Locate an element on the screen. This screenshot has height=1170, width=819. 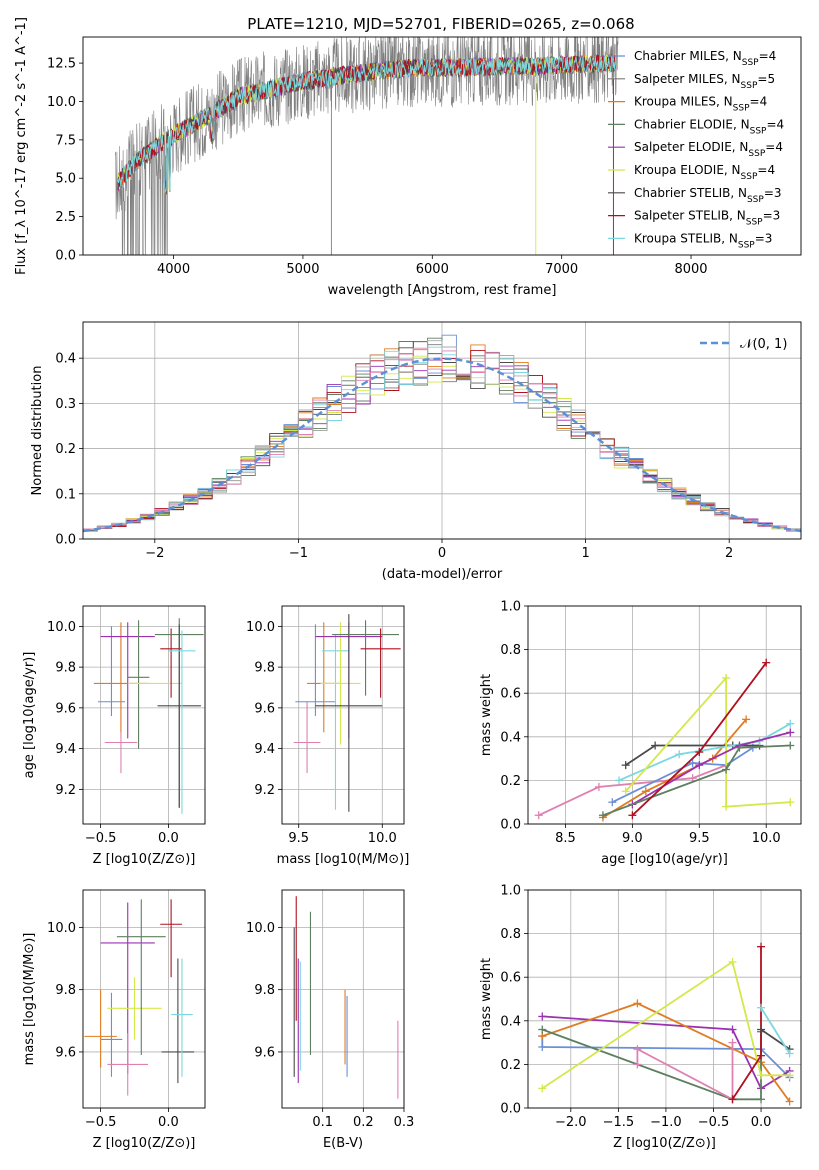
x-tick-label: 0.3 is located at coordinates (404, 1122).